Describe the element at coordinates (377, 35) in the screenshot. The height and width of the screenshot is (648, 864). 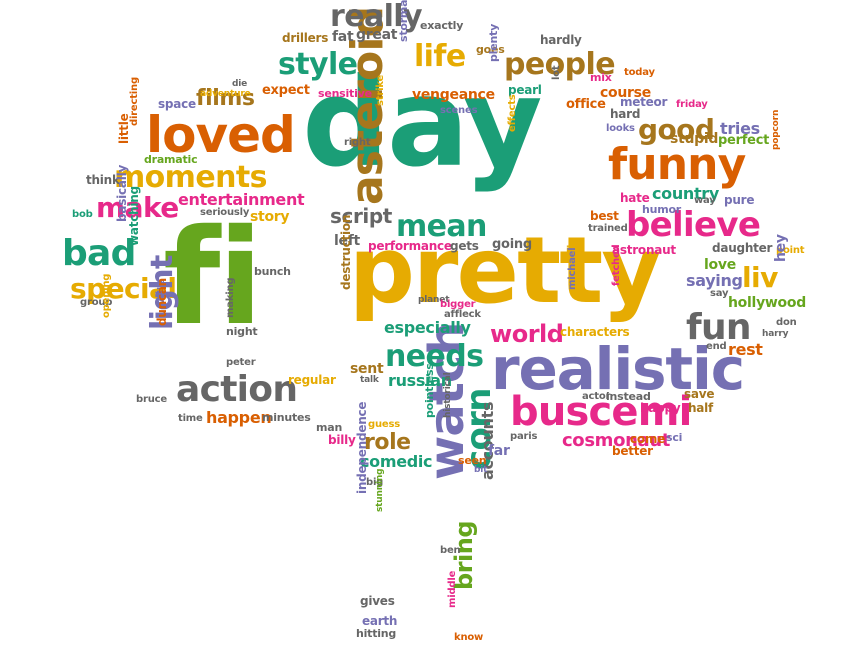
I see `word-great: great` at that location.